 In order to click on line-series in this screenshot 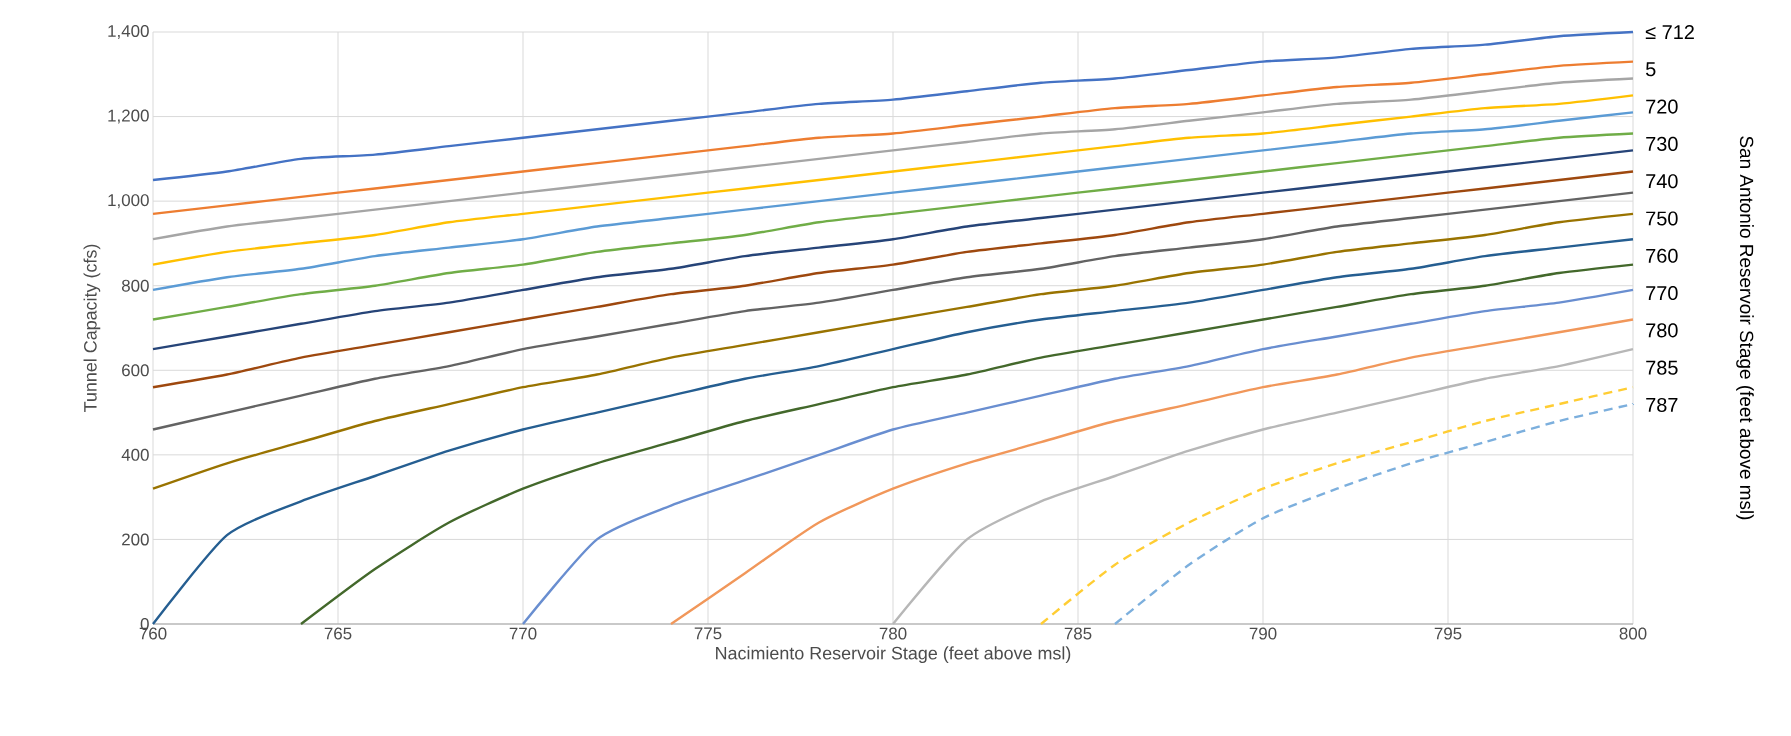, I will do `click(1374, 514)`.